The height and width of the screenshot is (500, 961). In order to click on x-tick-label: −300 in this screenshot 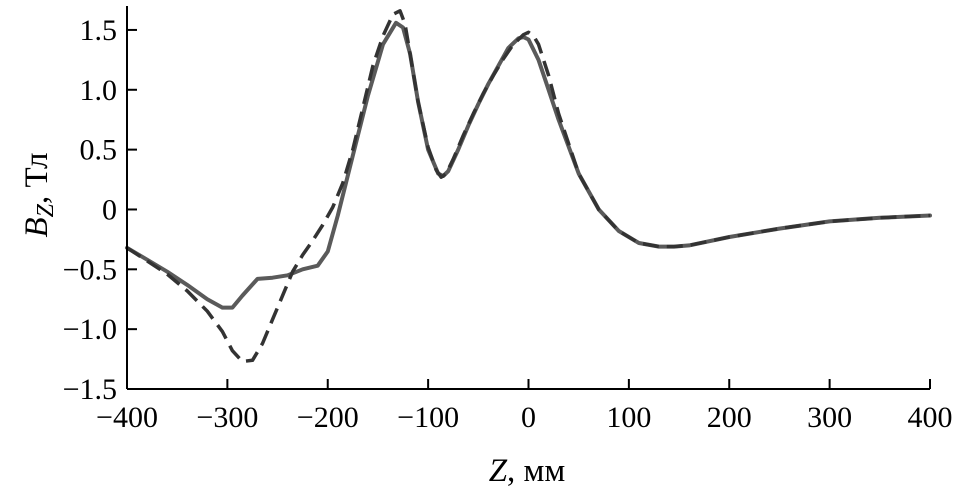, I will do `click(227, 417)`.